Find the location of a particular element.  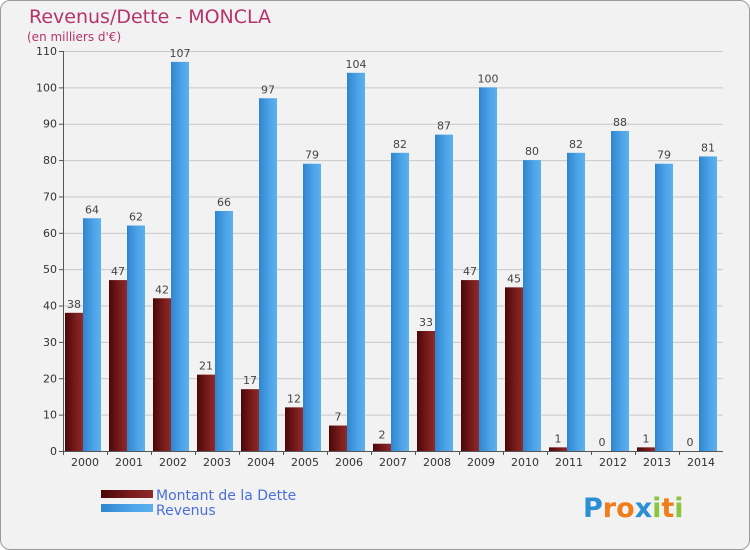

x-tick-label: 2004 is located at coordinates (261, 462).